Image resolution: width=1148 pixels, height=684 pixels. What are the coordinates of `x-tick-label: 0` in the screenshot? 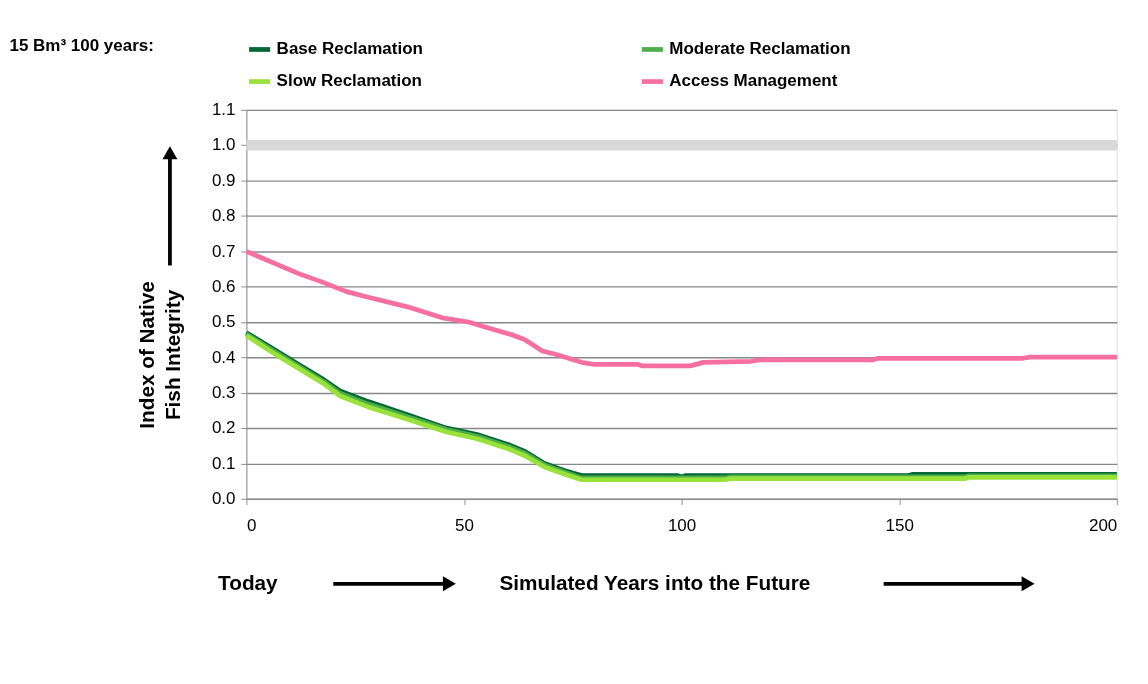 It's located at (251, 526).